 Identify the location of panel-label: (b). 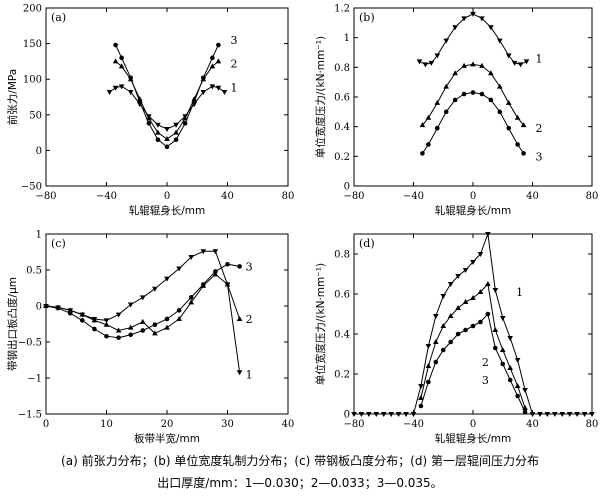
(367, 17).